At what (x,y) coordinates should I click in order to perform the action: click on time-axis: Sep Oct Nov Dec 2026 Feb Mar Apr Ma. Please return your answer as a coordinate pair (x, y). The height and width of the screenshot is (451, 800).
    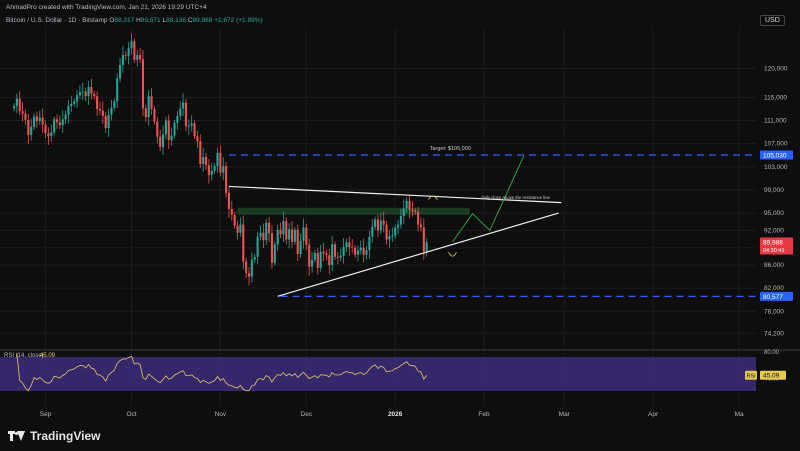
    Looking at the image, I should click on (392, 414).